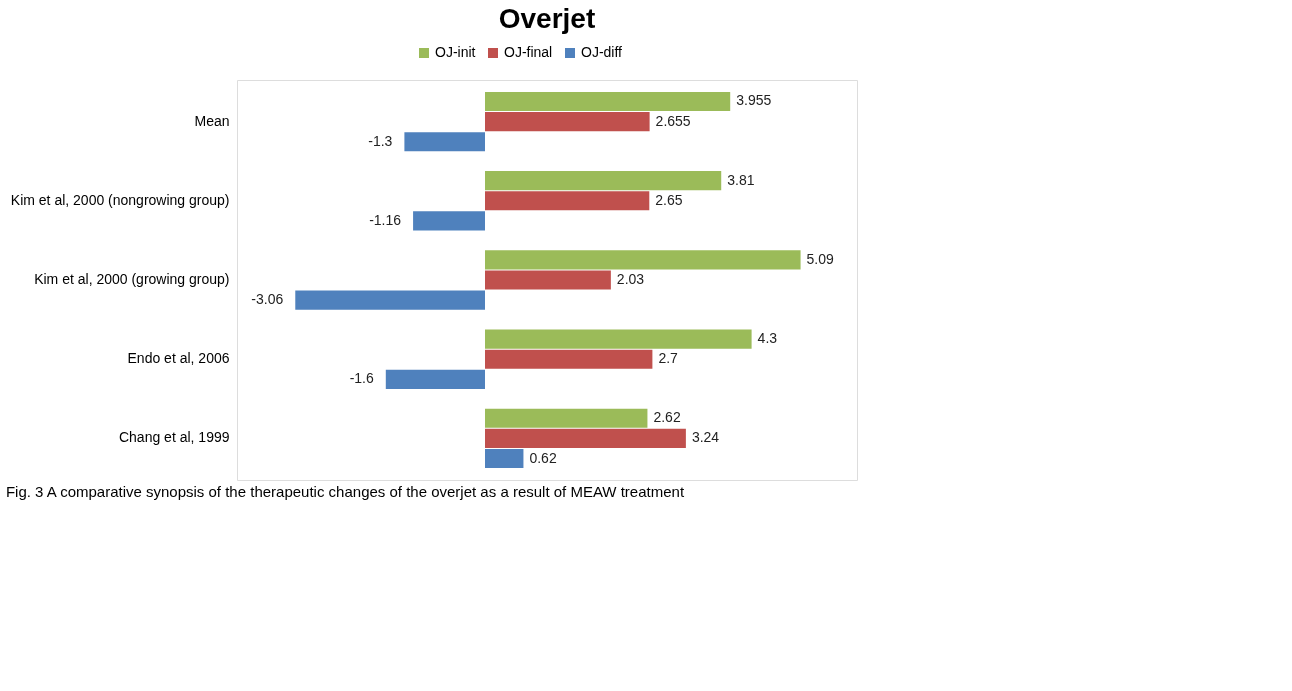 The height and width of the screenshot is (691, 1292). What do you see at coordinates (543, 457) in the screenshot?
I see `data-label: 0.62` at bounding box center [543, 457].